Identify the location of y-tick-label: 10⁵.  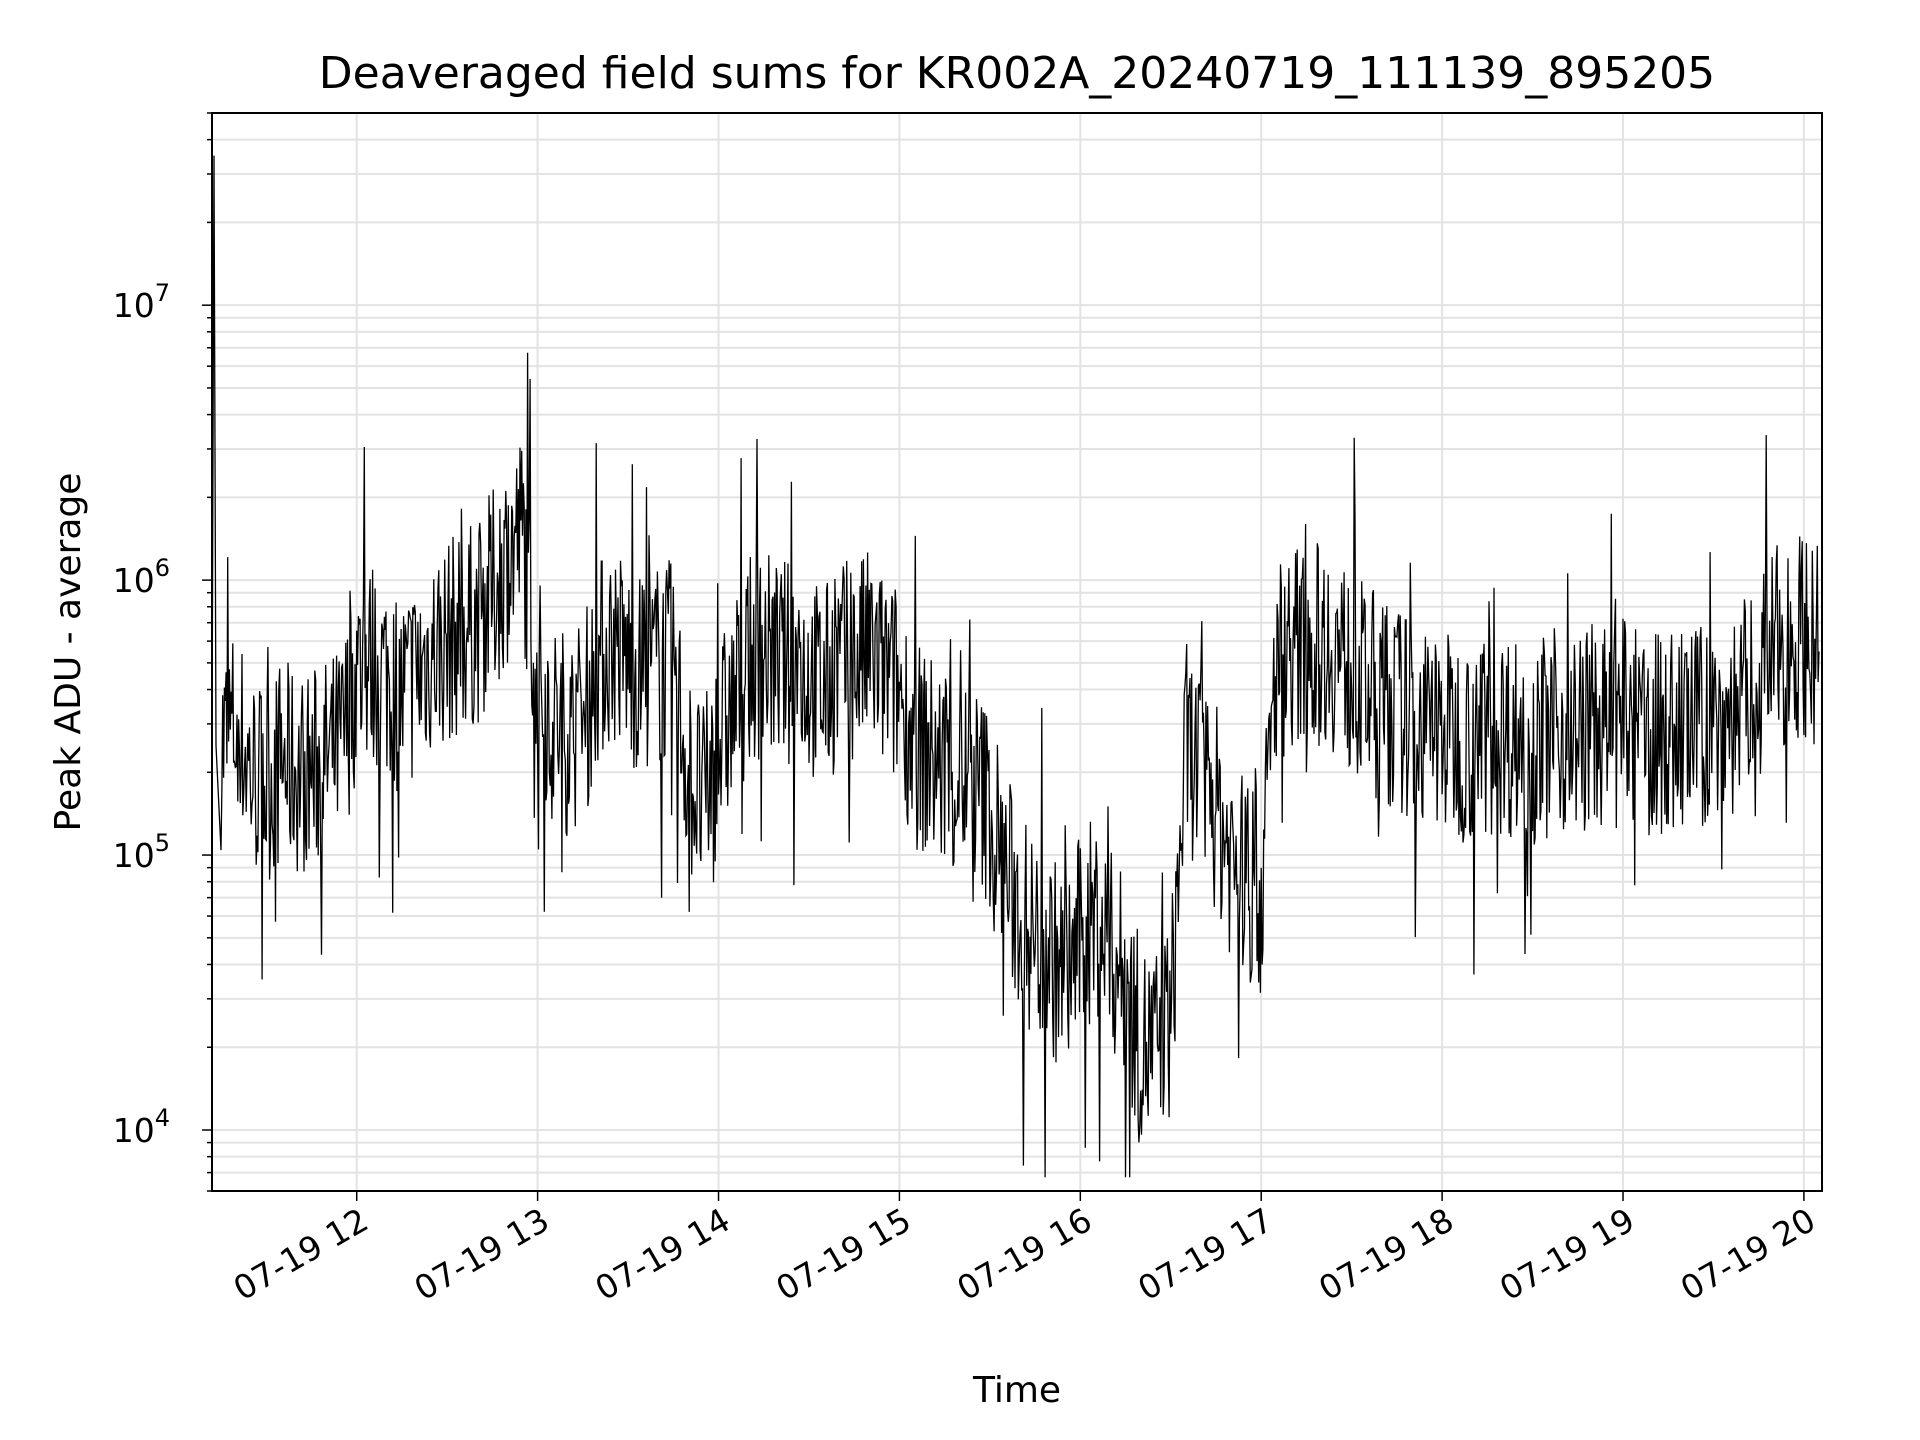
(141, 852).